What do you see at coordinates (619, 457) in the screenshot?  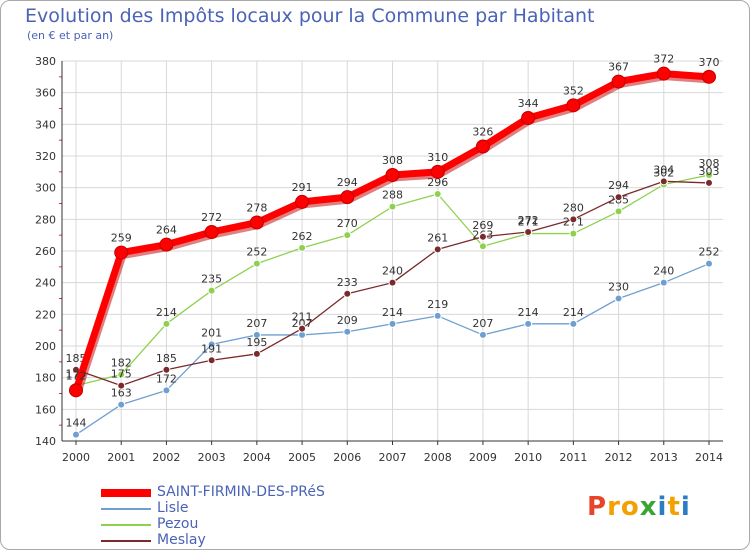 I see `x-tick-label: 2012` at bounding box center [619, 457].